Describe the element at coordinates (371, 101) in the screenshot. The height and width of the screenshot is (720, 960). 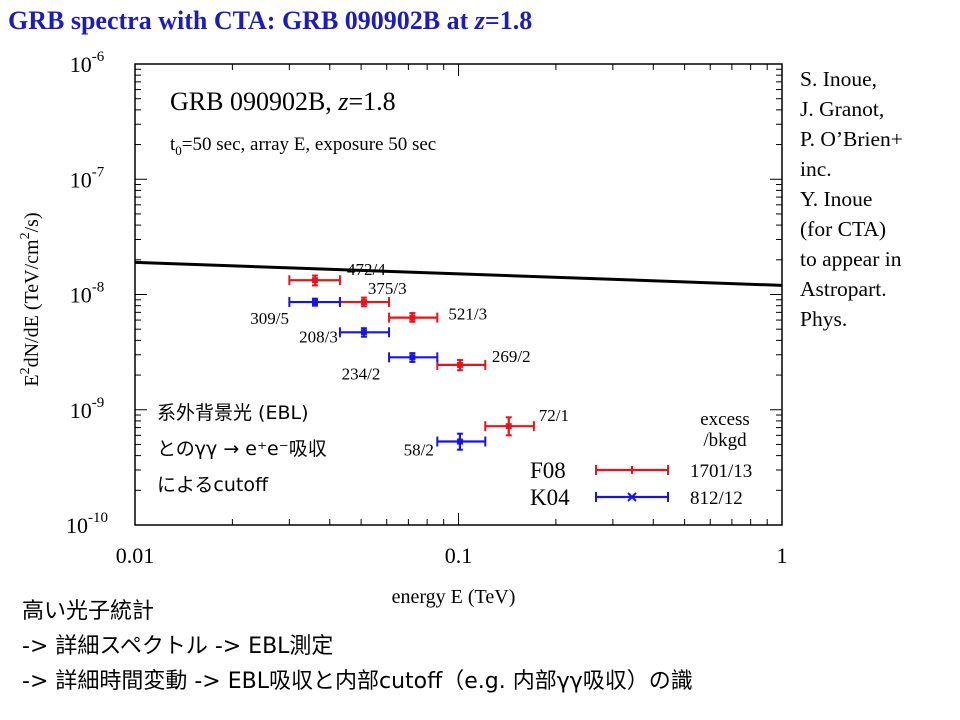
I see `chart-header-z-value: =1.8` at that location.